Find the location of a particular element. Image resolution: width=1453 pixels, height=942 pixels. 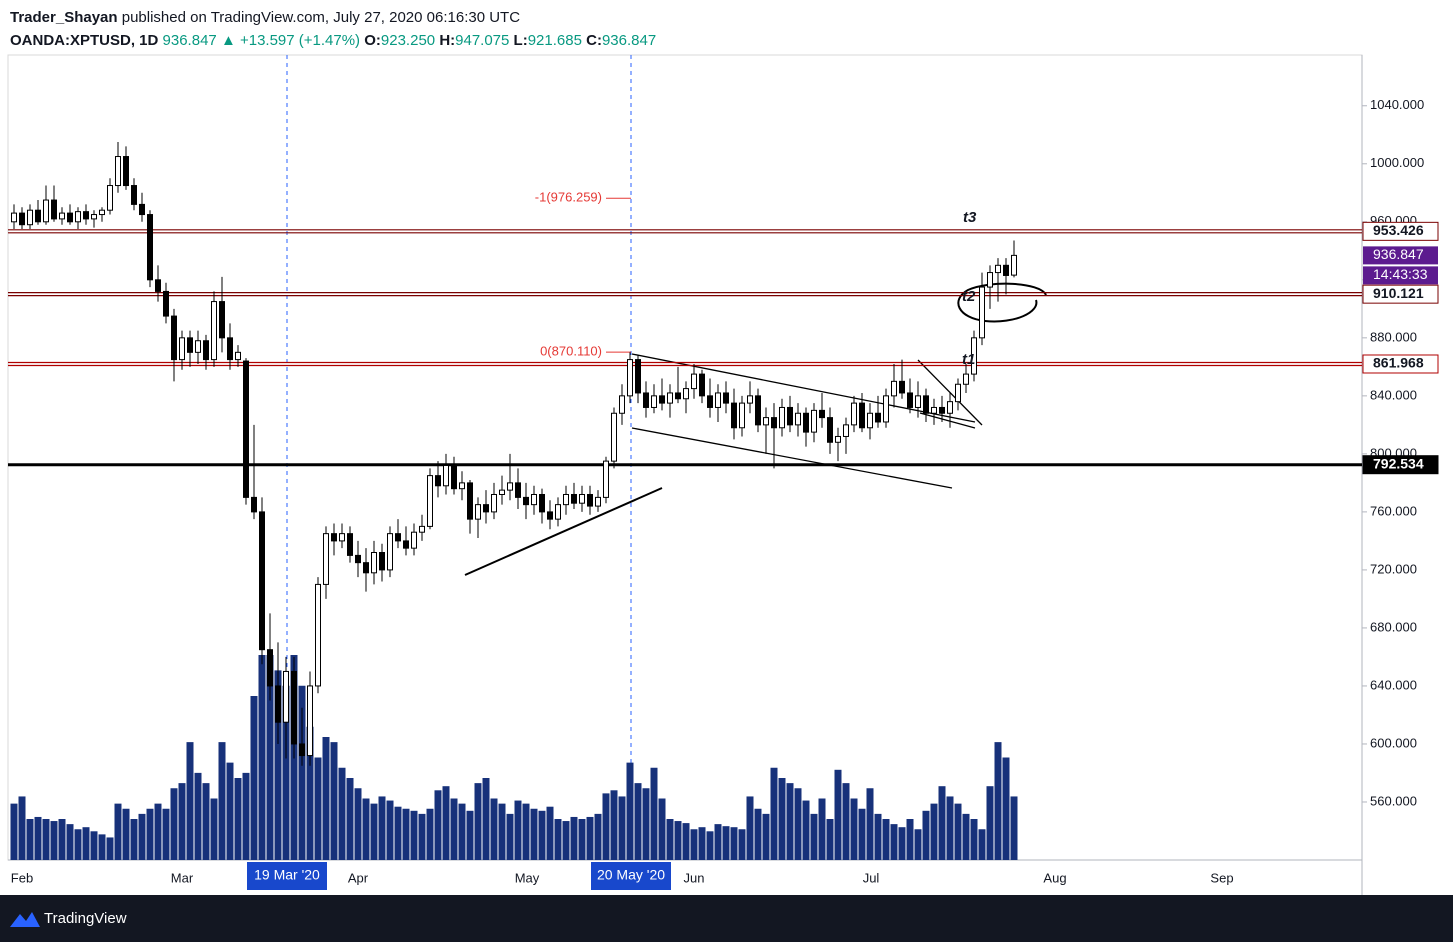

current-price-tag is located at coordinates (1400, 255).